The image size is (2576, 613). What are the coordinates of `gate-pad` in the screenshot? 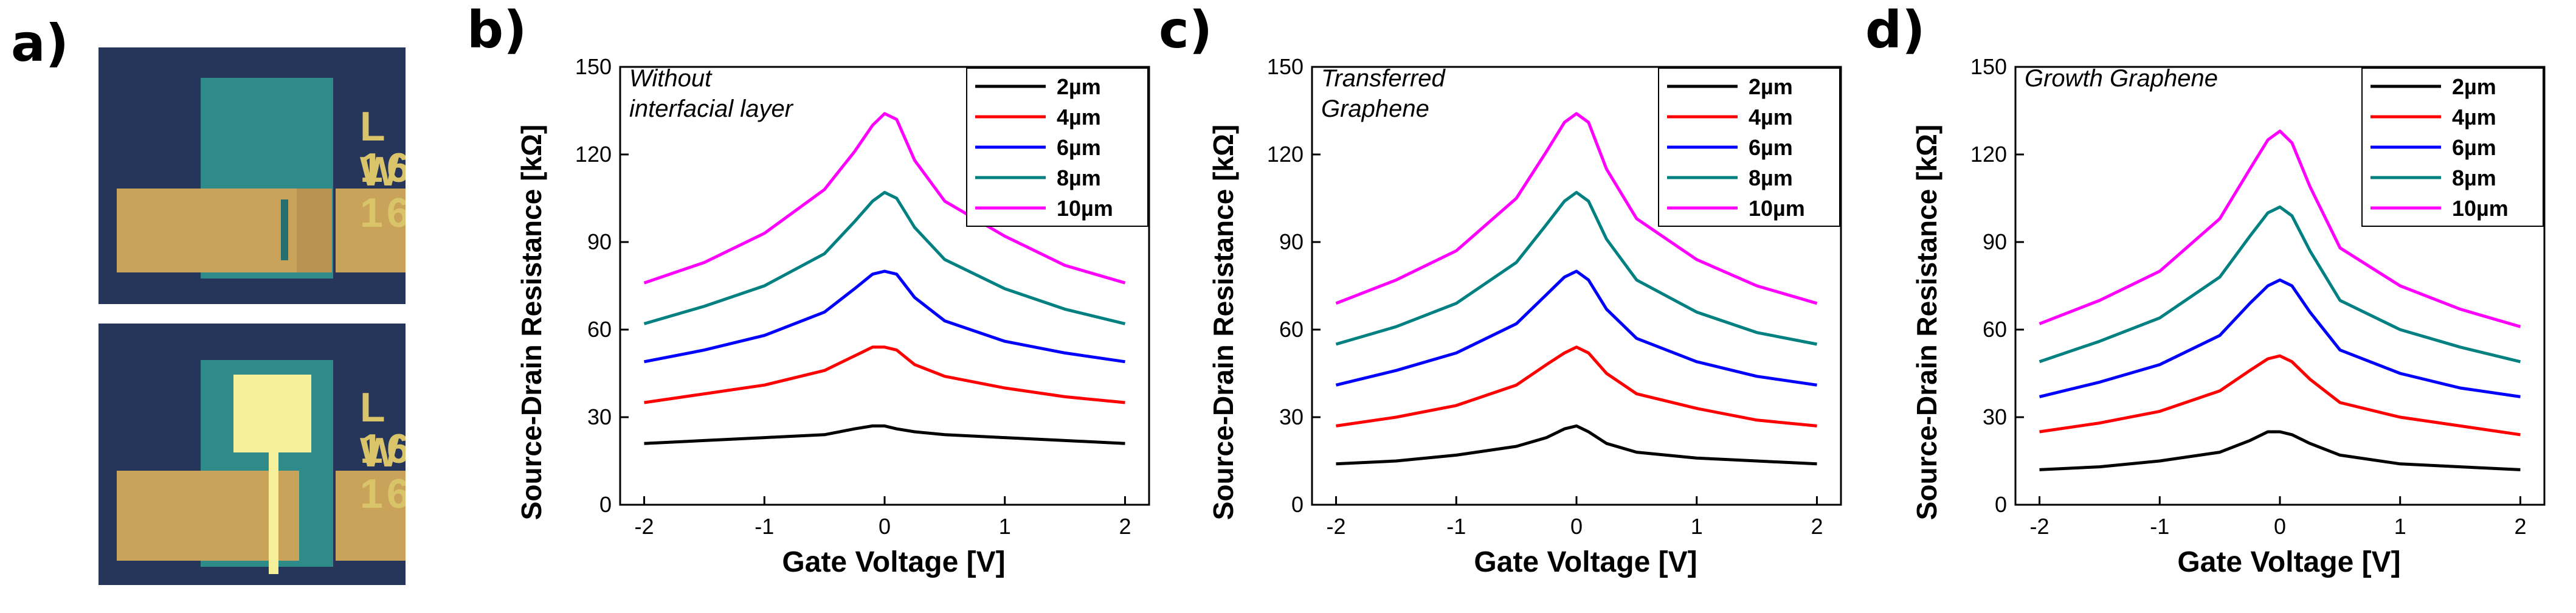 It's located at (272, 413).